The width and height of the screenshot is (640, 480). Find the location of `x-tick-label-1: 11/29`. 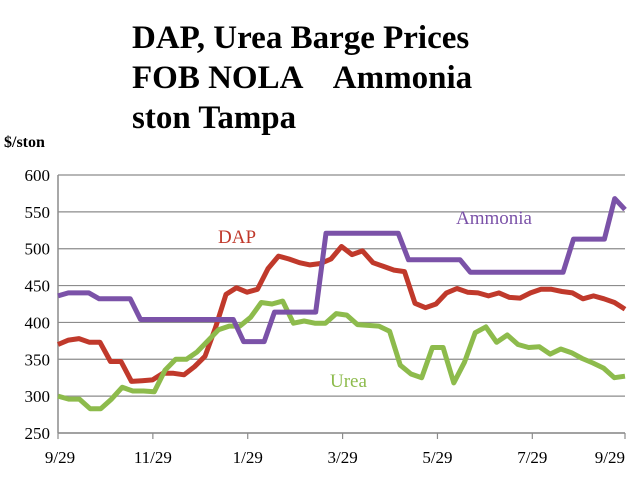

x-tick-label-1: 11/29 is located at coordinates (153, 457).